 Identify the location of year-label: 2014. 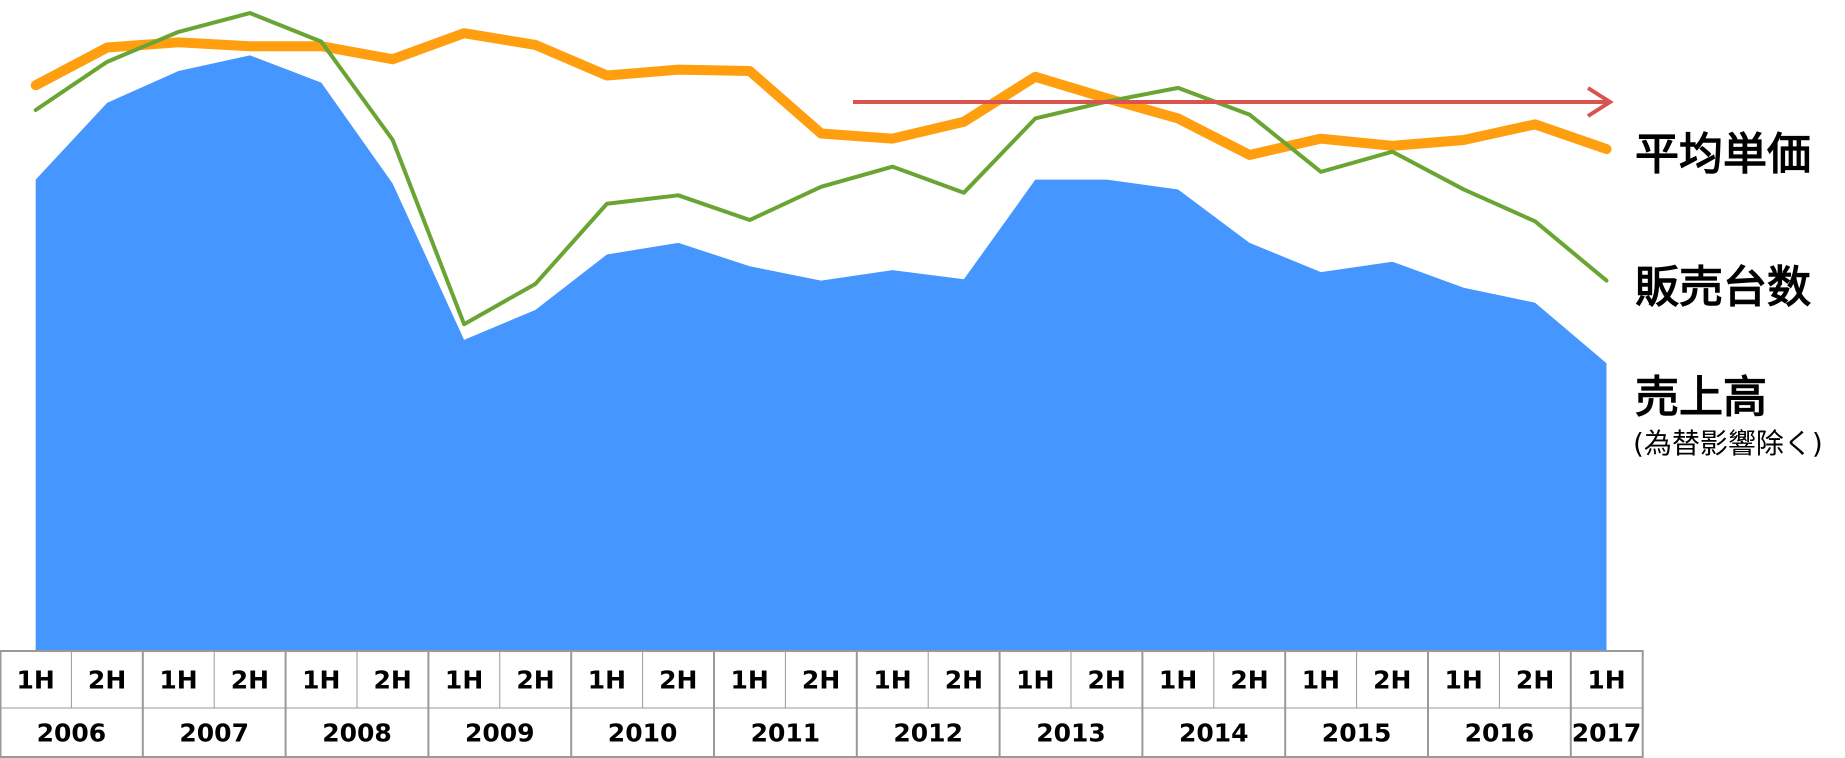
(1214, 733).